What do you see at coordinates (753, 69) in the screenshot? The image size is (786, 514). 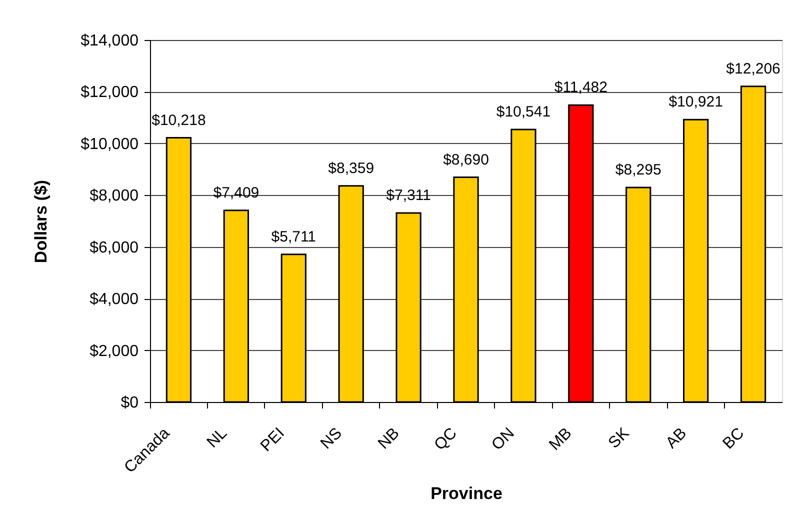 I see `data-label: $12,206` at bounding box center [753, 69].